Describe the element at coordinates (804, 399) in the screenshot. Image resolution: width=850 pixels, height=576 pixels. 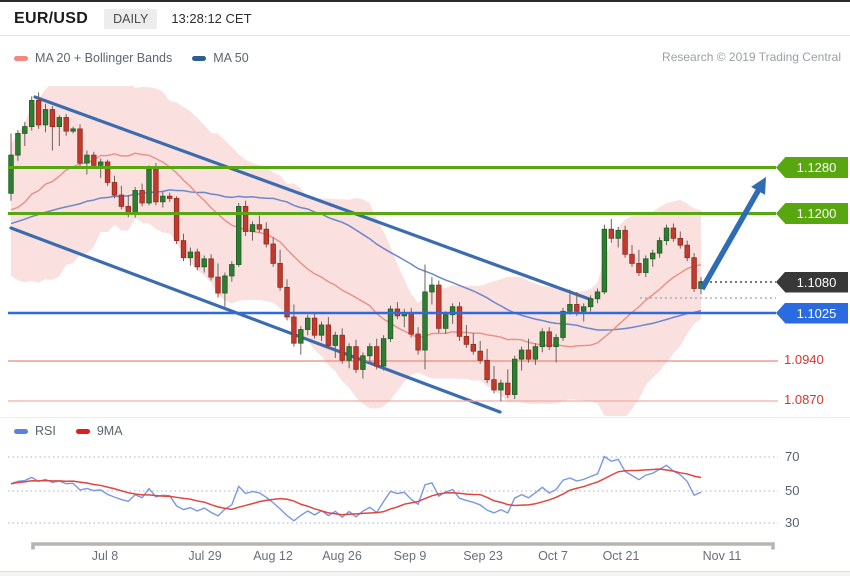
I see `price-label-1.0870: 1.0870` at that location.